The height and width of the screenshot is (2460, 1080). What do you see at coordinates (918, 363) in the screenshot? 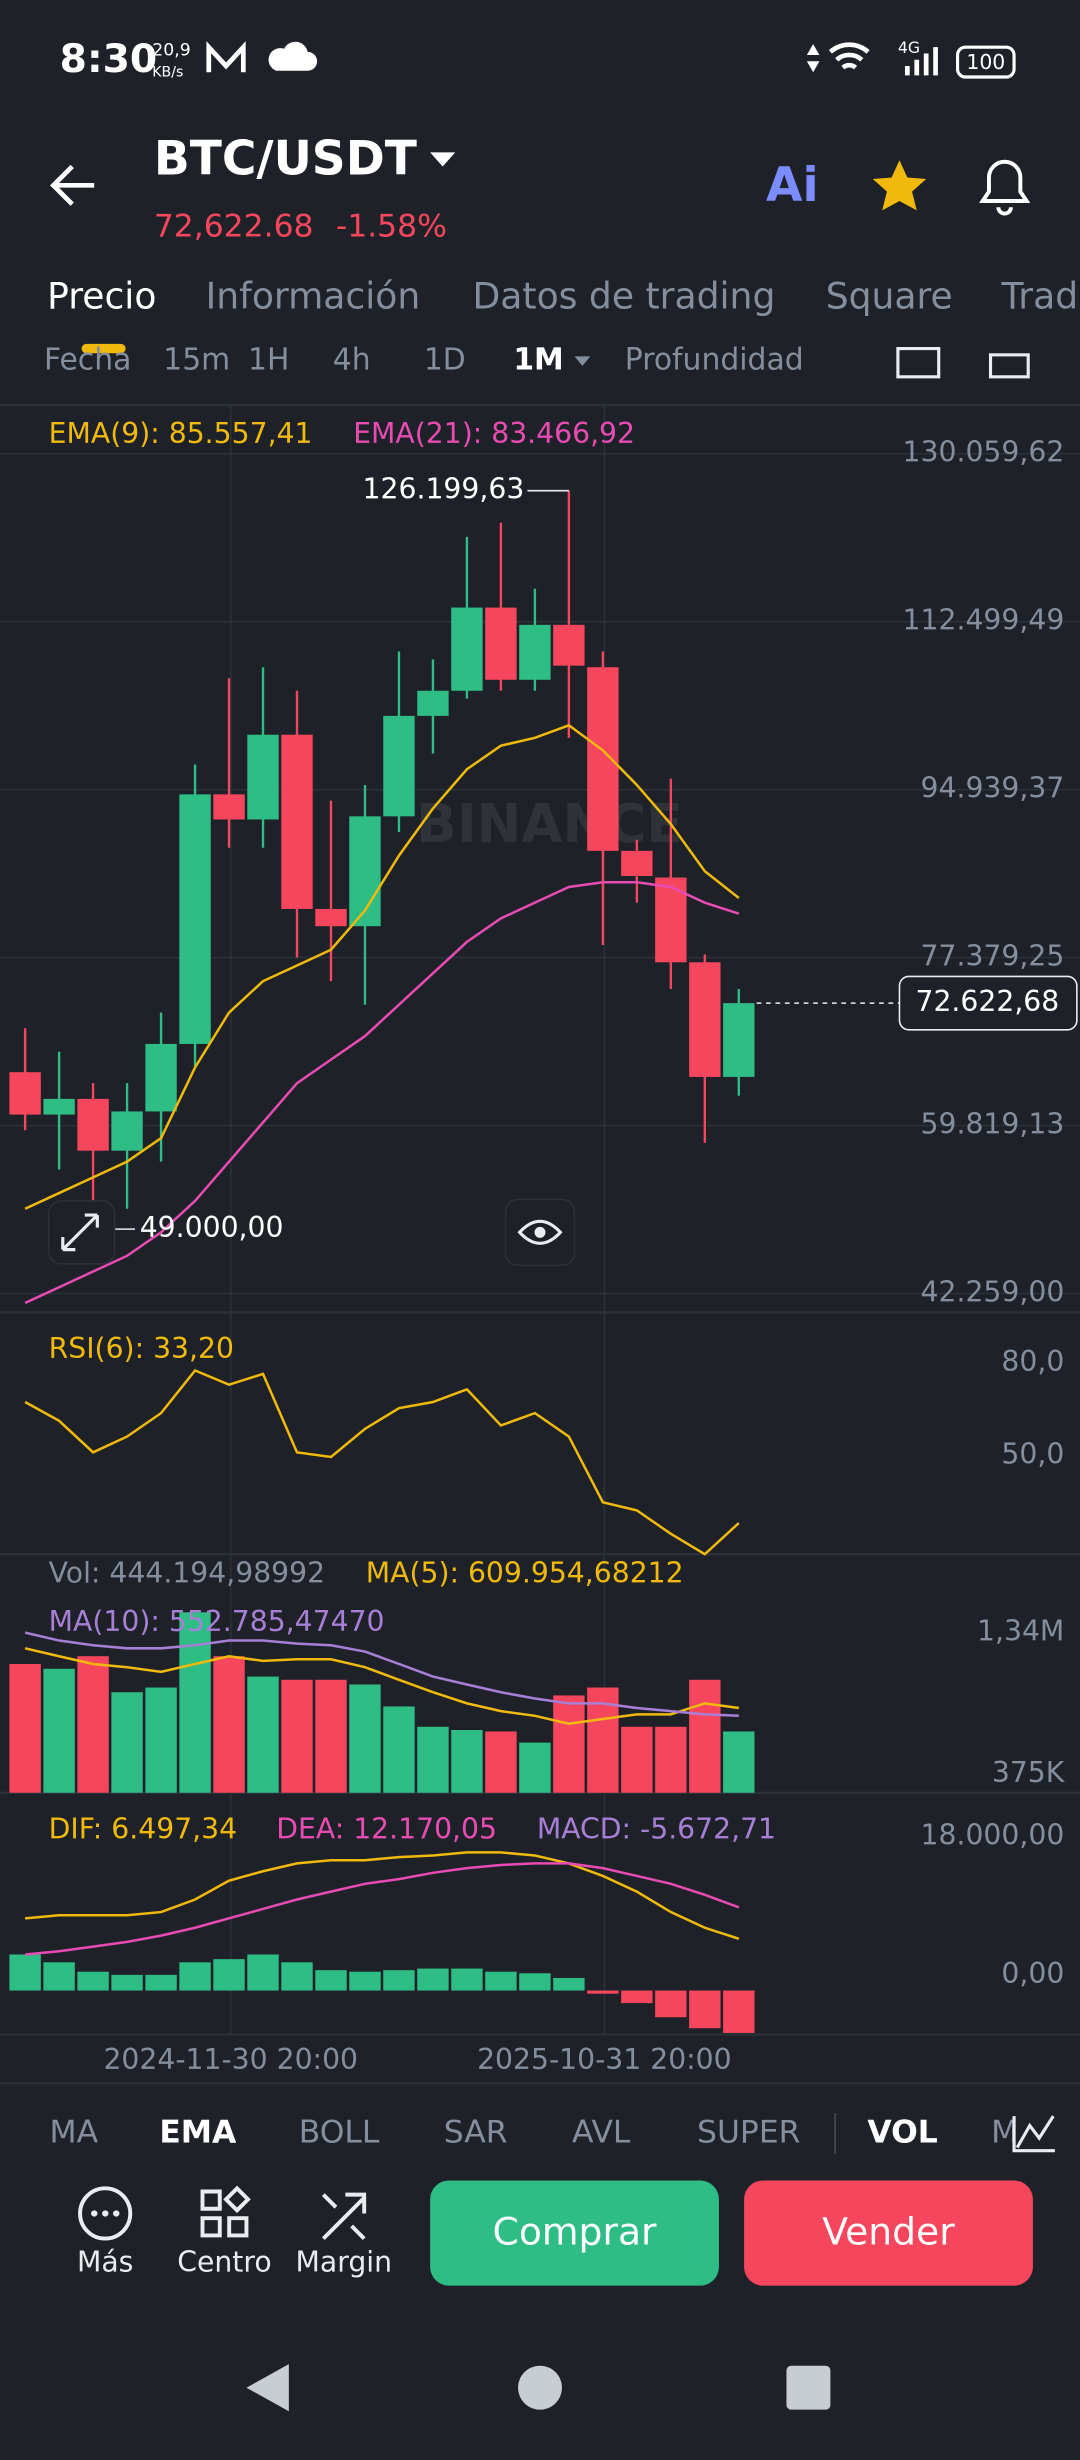
I see `settings-icon` at bounding box center [918, 363].